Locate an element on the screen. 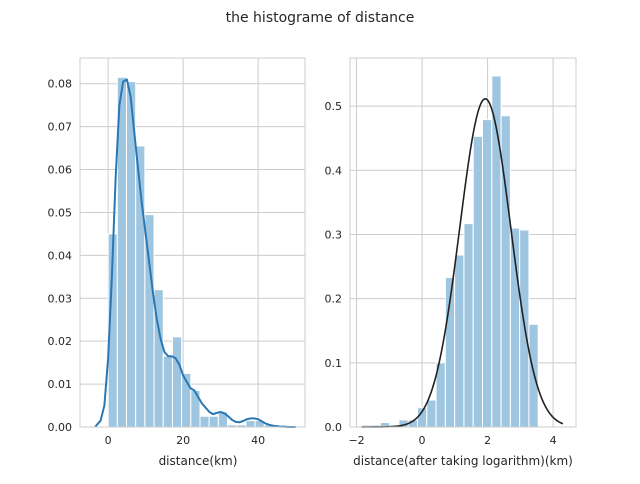  y-tick-label: 0.4 is located at coordinates (334, 170).